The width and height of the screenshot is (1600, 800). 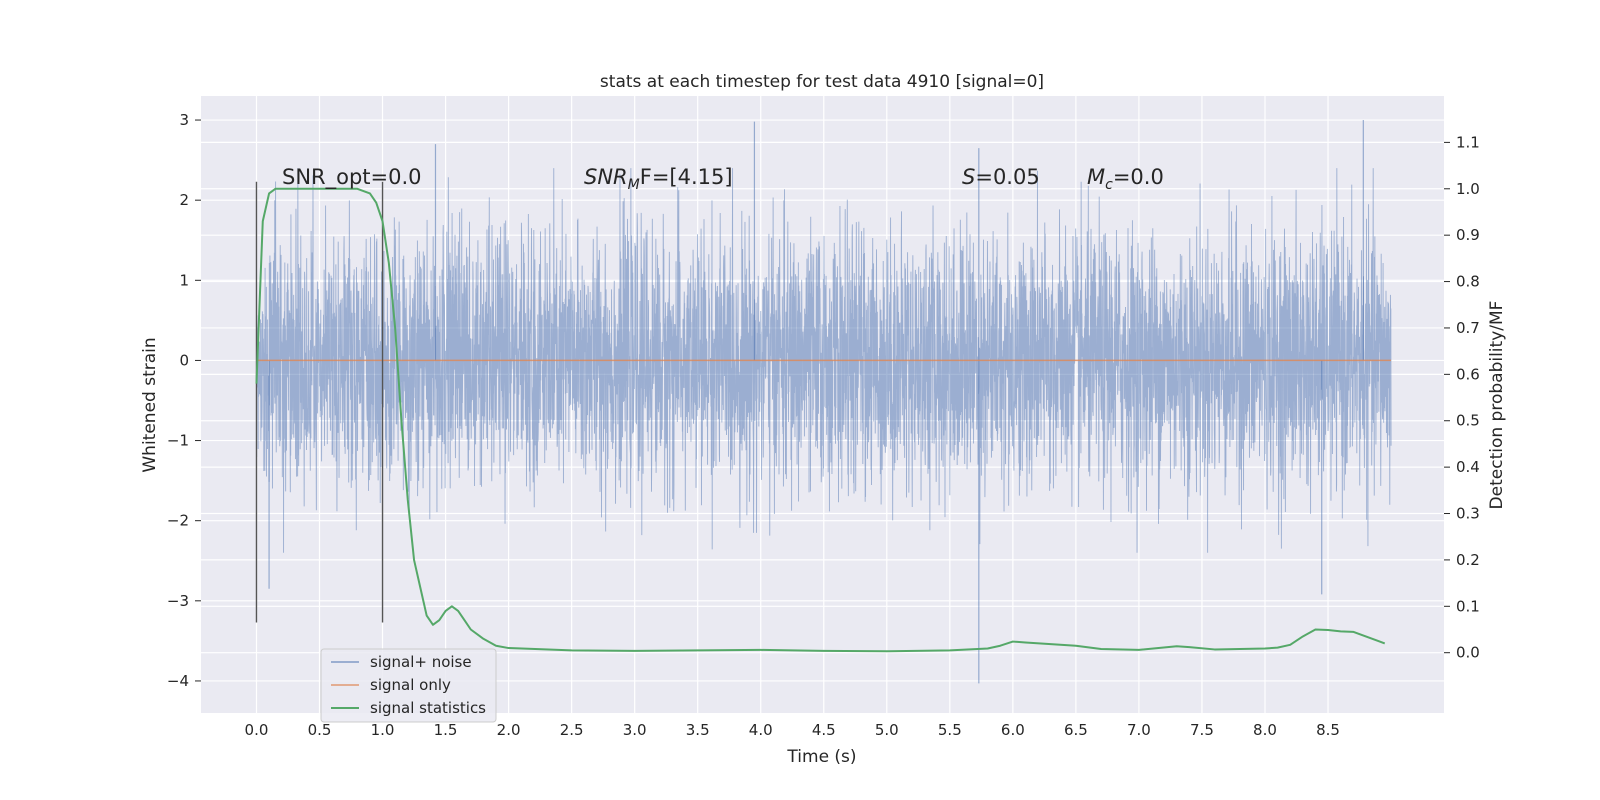 I want to click on x-tick-label-10: 5.0, so click(x=887, y=730).